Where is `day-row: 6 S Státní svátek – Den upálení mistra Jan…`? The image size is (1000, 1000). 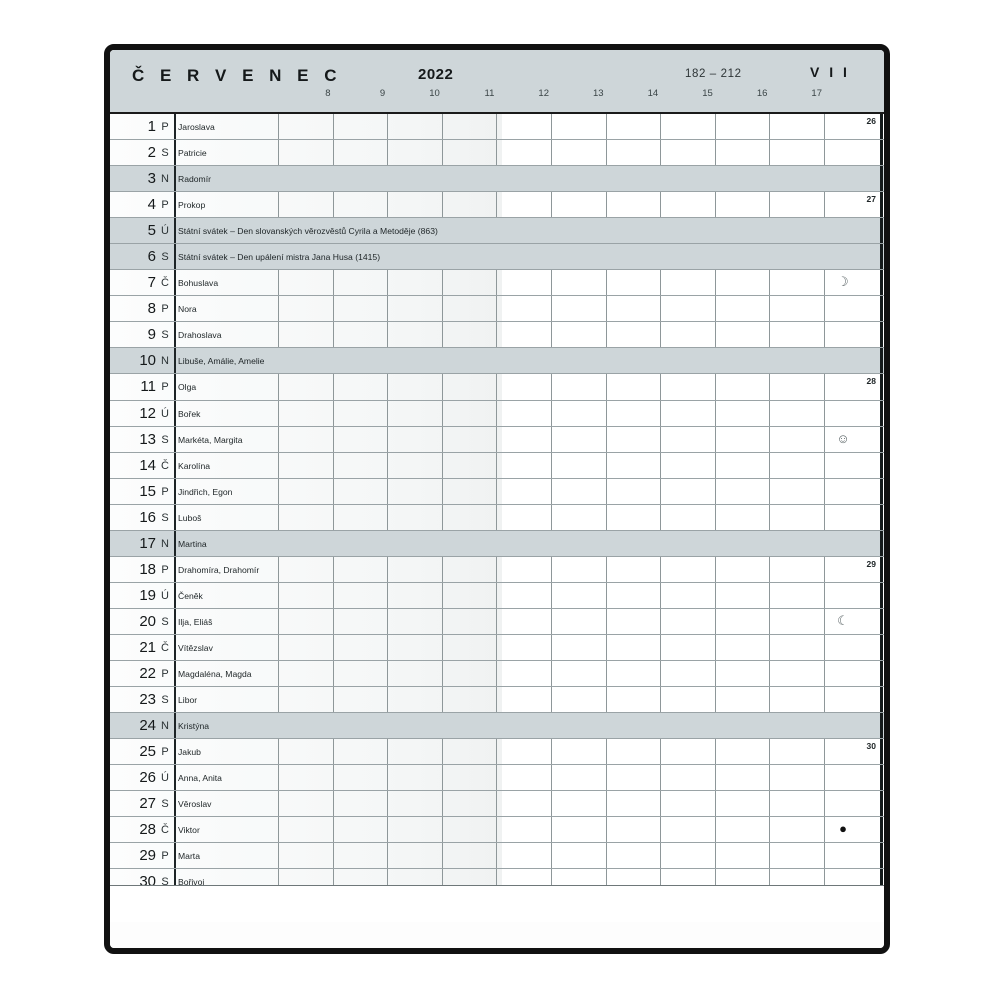 day-row: 6 S Státní svátek – Den upálení mistra Jan… is located at coordinates (497, 257).